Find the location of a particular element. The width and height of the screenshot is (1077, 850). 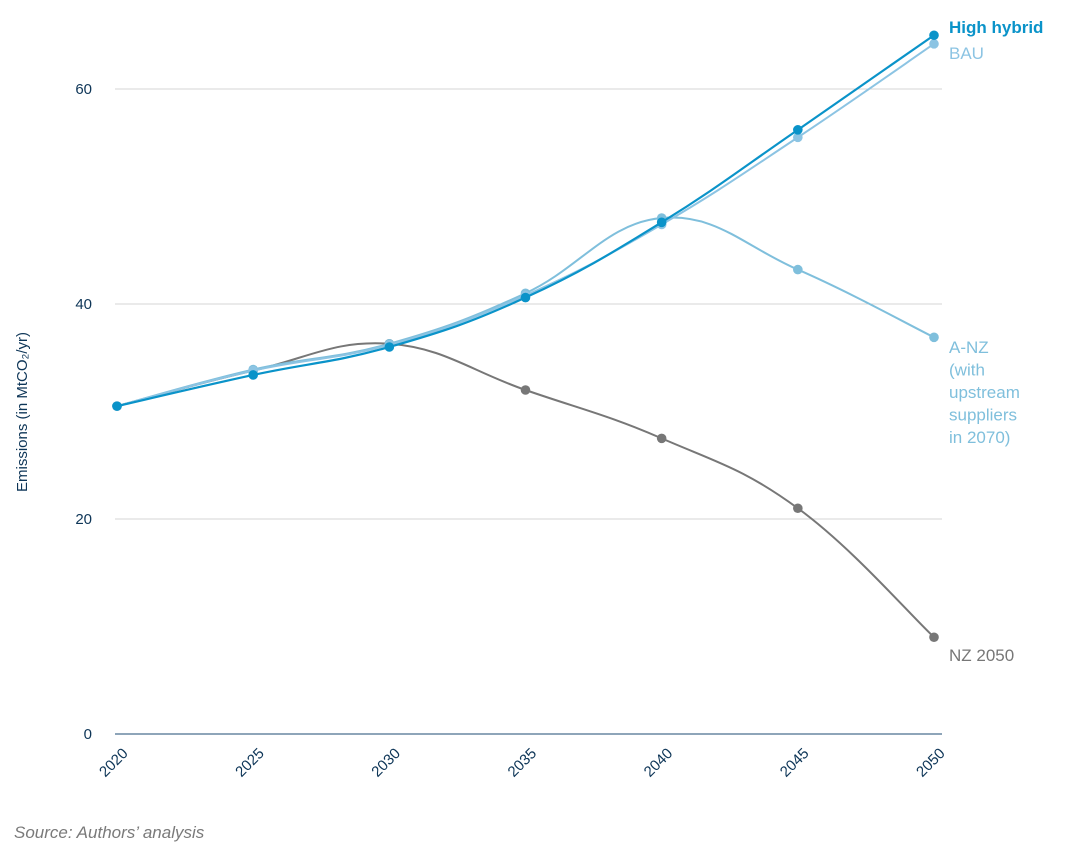

y-tick-label: 0 is located at coordinates (88, 734).